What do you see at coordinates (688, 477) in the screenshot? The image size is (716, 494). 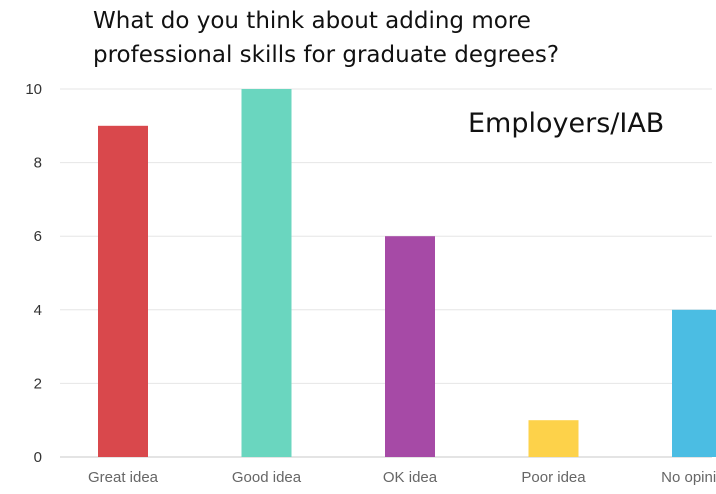 I see `x-category-label: No opinion` at bounding box center [688, 477].